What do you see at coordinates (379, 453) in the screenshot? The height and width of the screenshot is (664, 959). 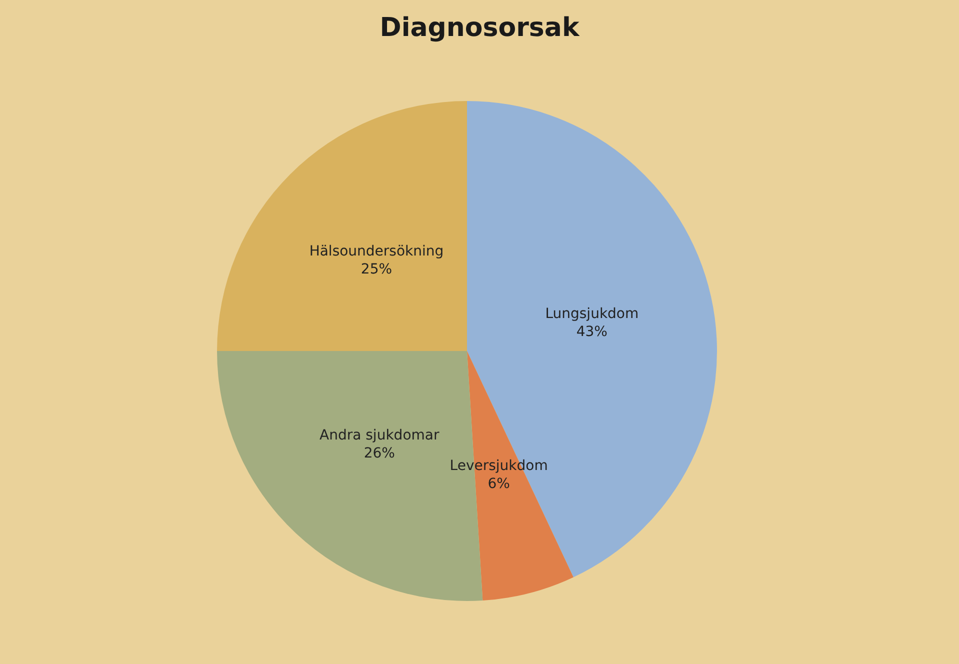 I see `data-label: 26%` at bounding box center [379, 453].